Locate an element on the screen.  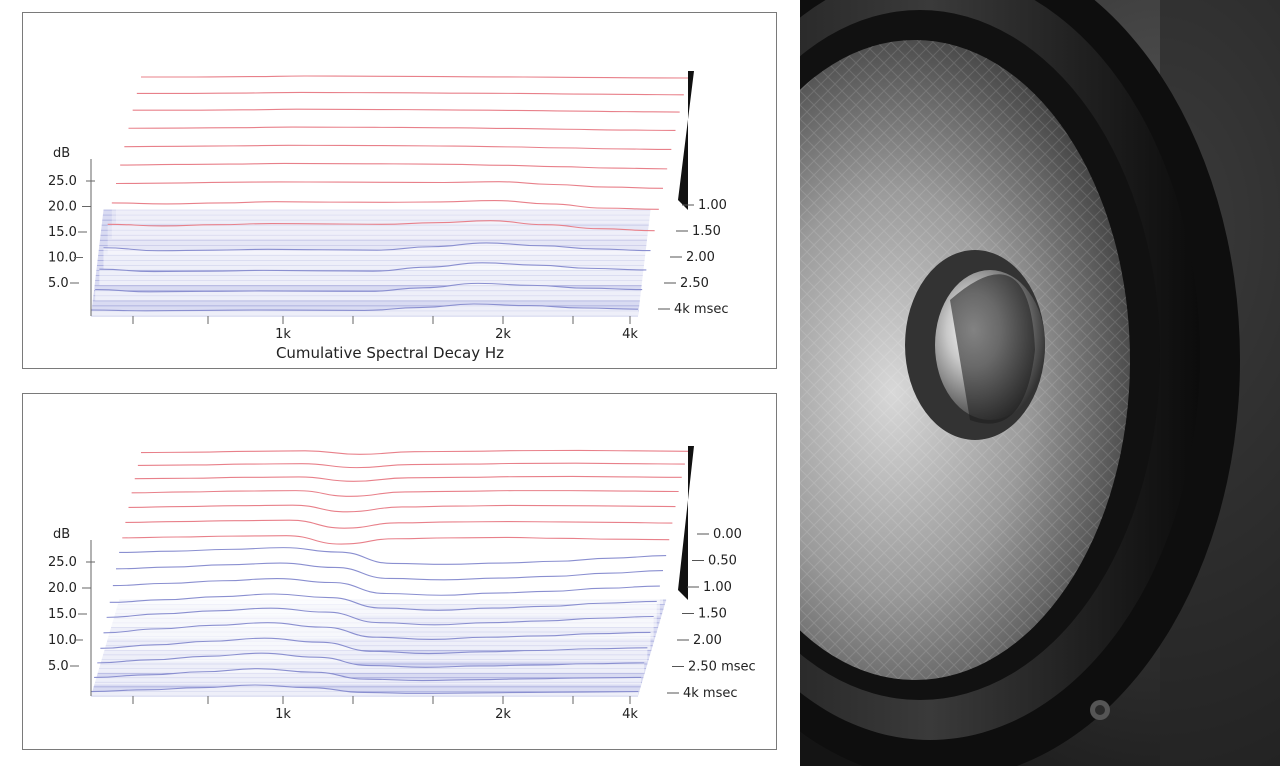
time-tick-label: 2.50 msec is located at coordinates (722, 667).